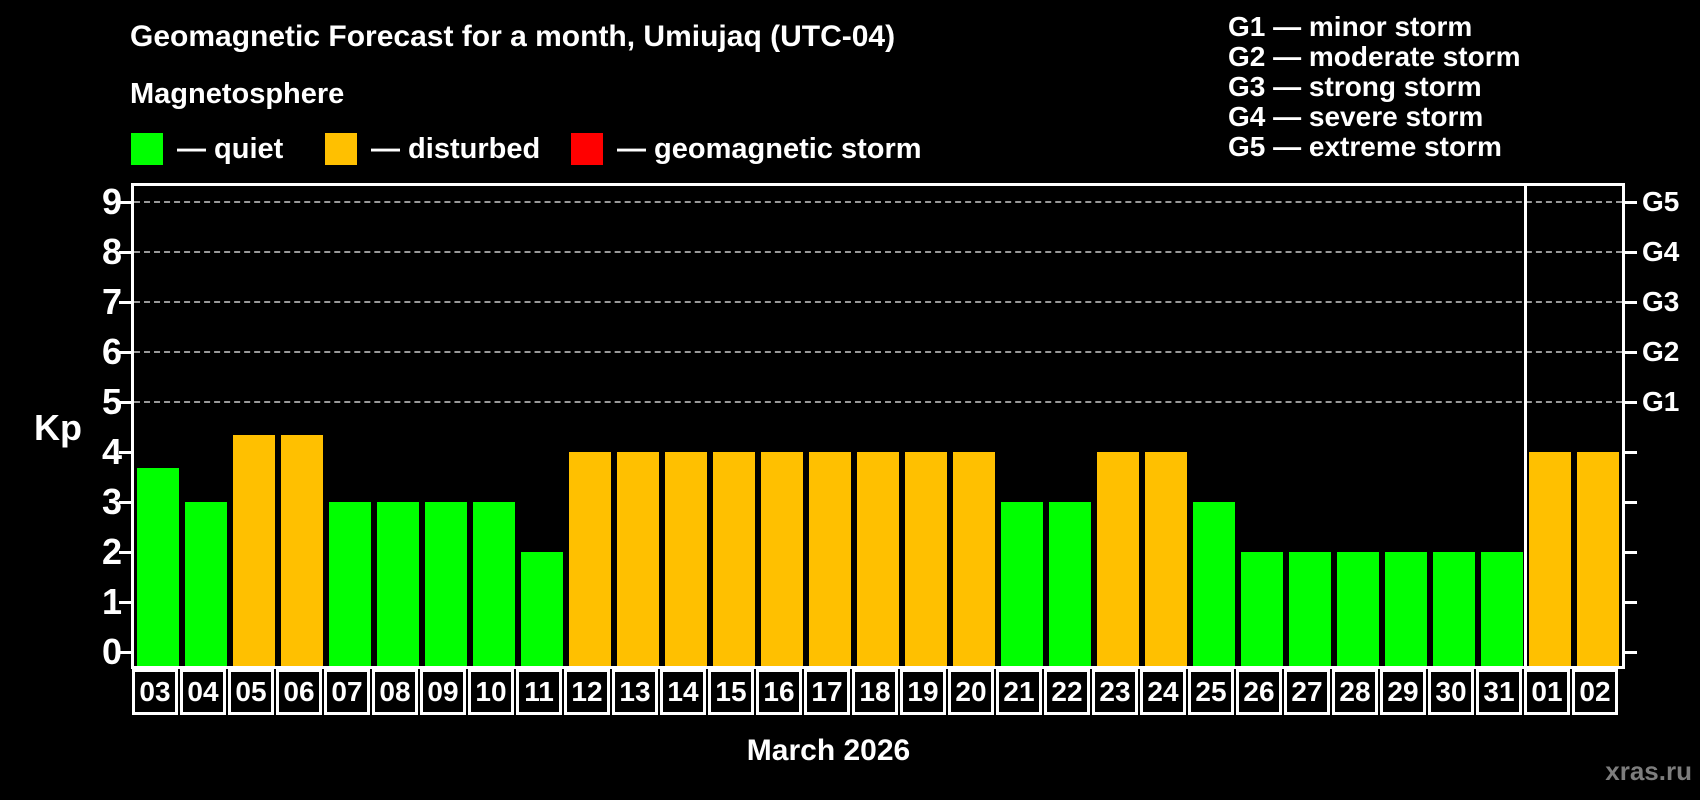 This screenshot has width=1700, height=800. I want to click on date-cell-07: 07, so click(347, 692).